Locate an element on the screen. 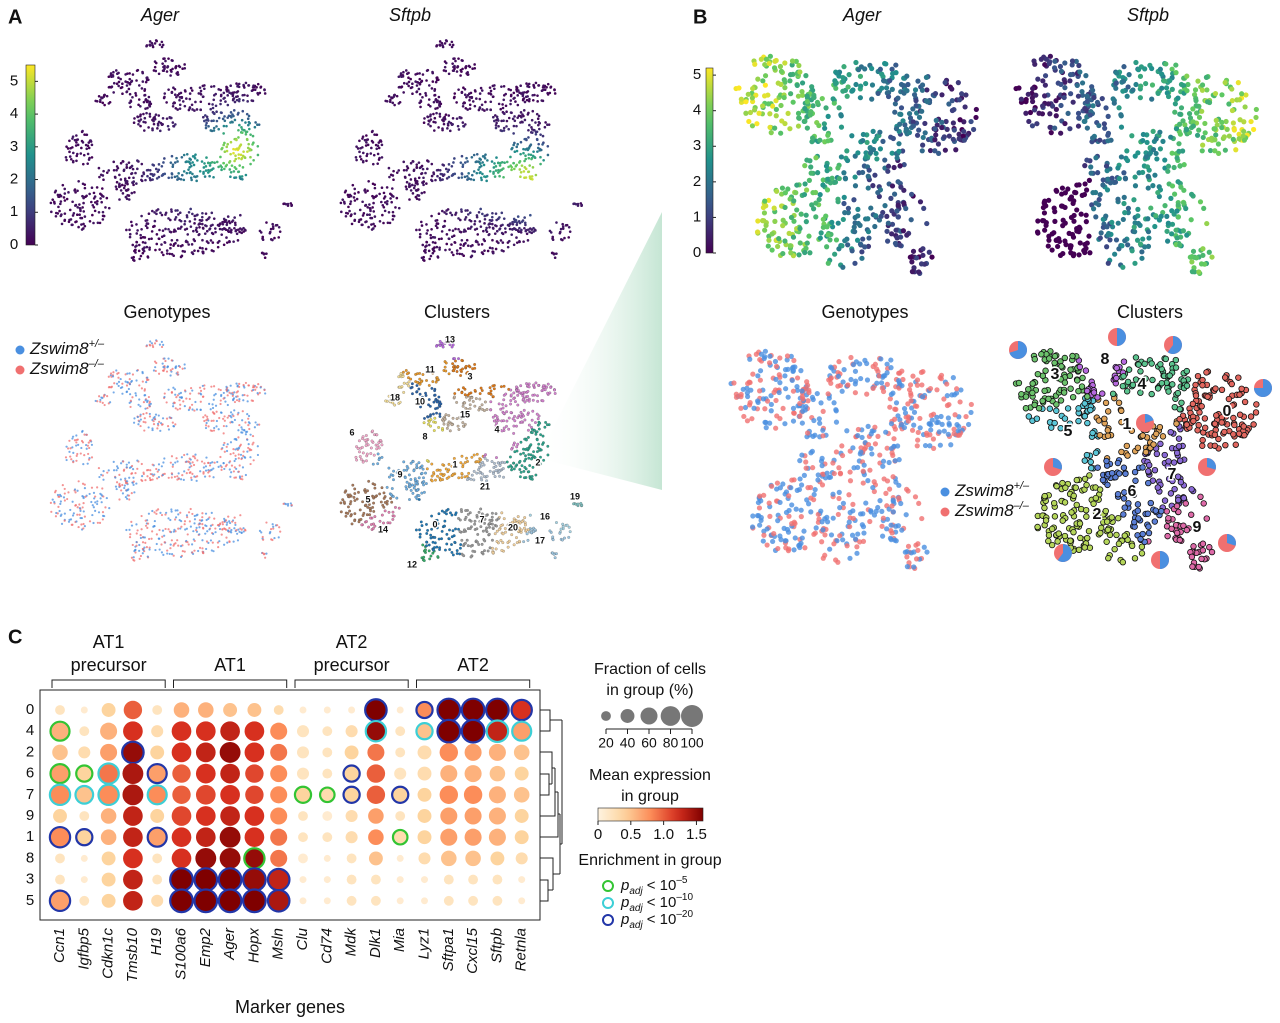 The width and height of the screenshot is (1280, 1023). legend-dot is located at coordinates (20, 370).